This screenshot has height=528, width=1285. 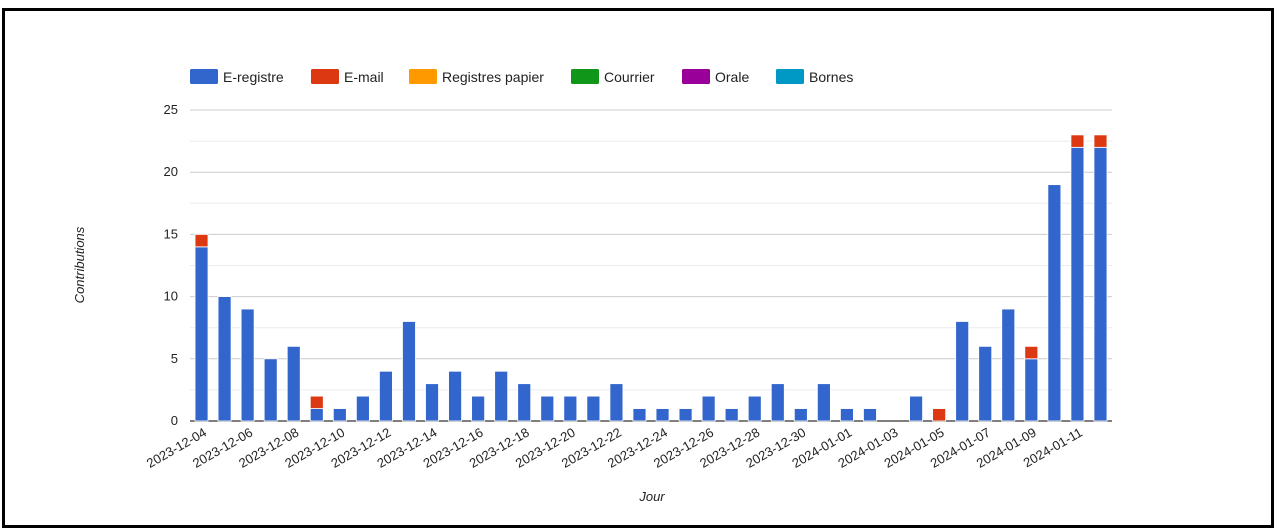 I want to click on y-tick-label: 5, so click(x=174, y=358).